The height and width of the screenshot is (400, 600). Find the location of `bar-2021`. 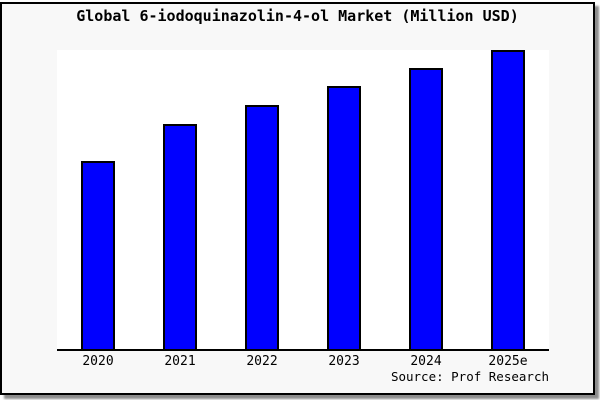

bar-2021 is located at coordinates (180, 236).